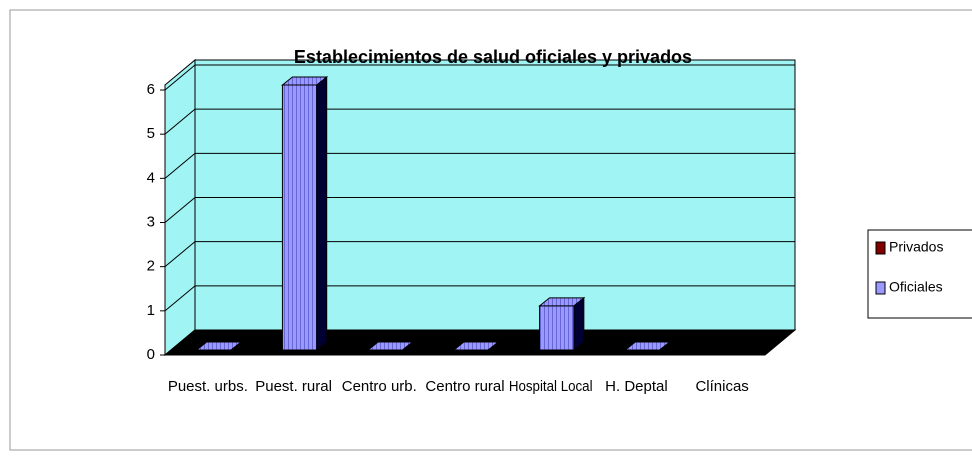  Describe the element at coordinates (151, 221) in the screenshot. I see `y-tick-label: 3` at that location.